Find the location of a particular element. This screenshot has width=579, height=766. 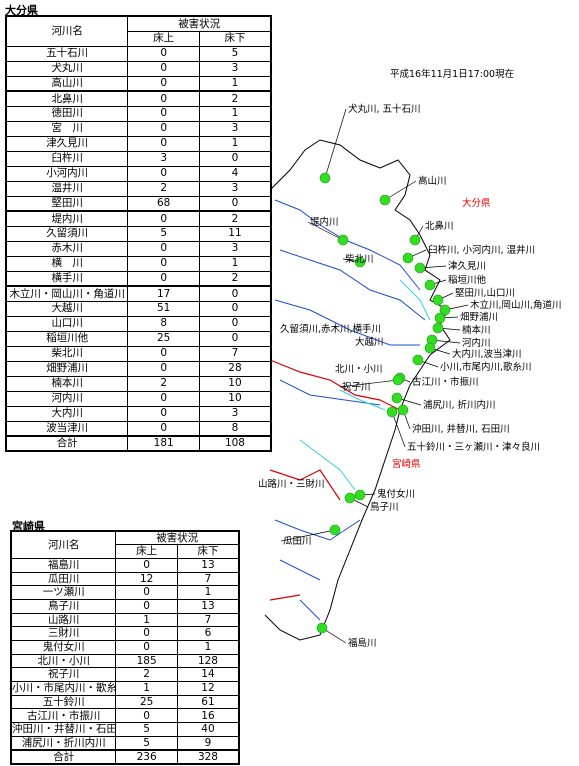

name-cell: 鳥子川 is located at coordinates (63, 606).